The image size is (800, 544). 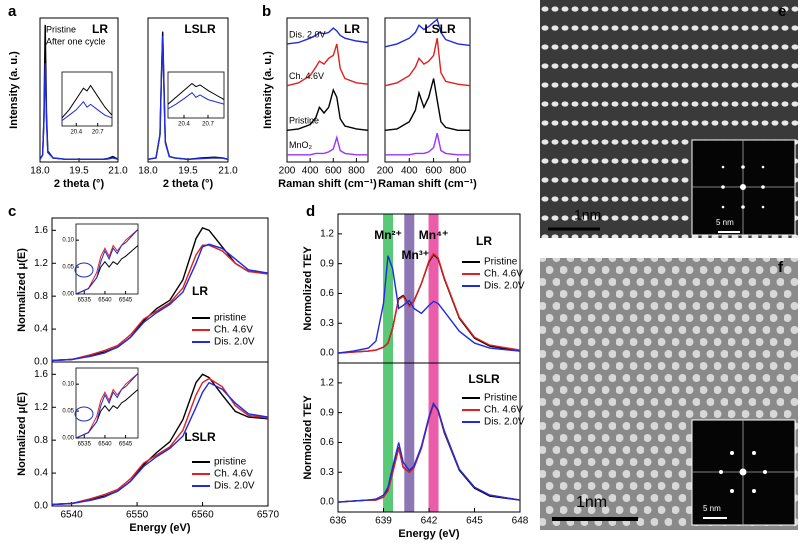 What do you see at coordinates (310, 171) in the screenshot?
I see `x-tick-label: 400` at bounding box center [310, 171].